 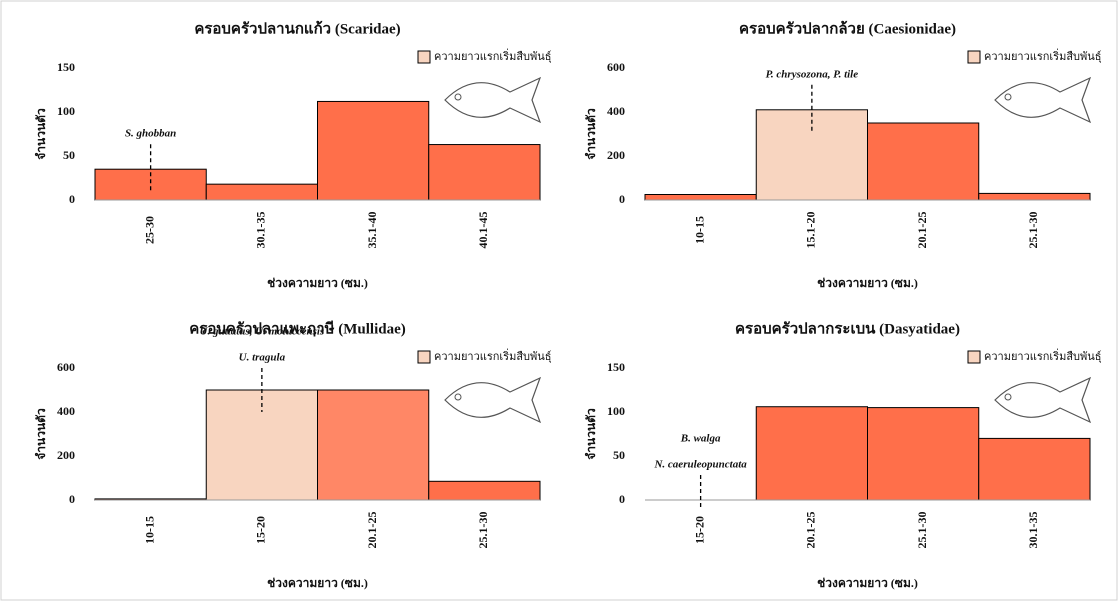 I want to click on annotation: U. tragula, so click(x=262, y=358).